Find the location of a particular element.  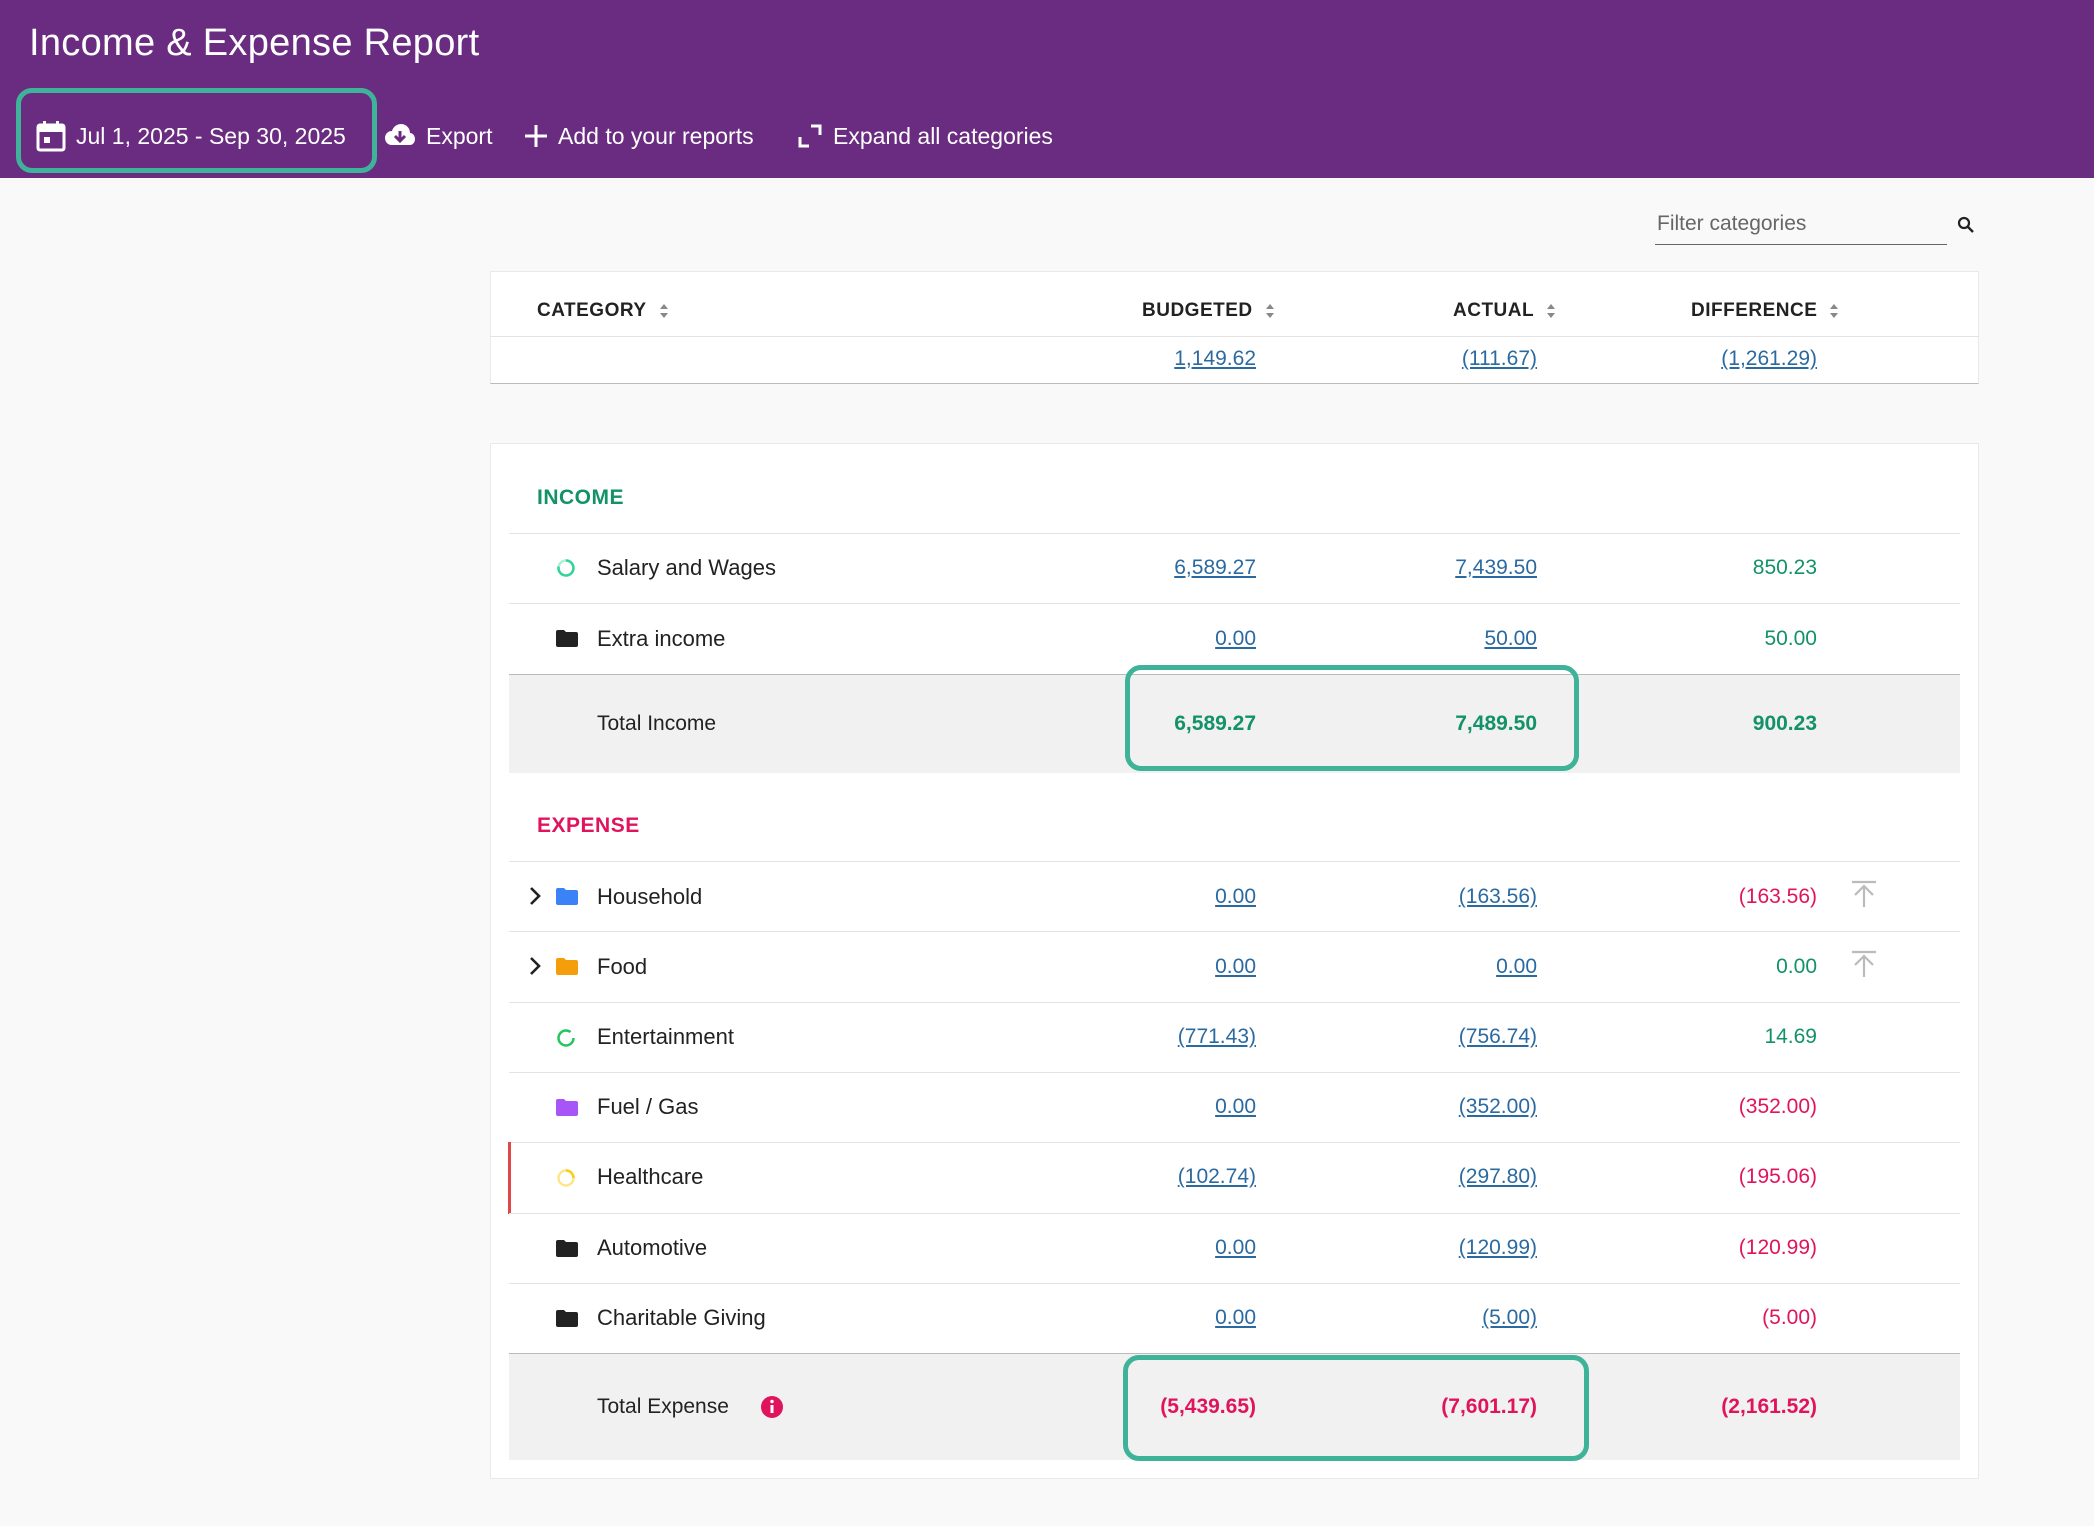

actual-value: (352.00) is located at coordinates (1497, 1106).